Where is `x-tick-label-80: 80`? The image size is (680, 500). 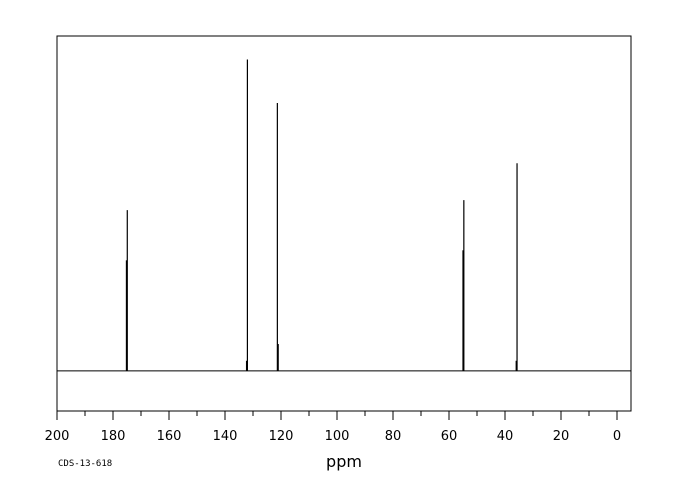 x-tick-label-80: 80 is located at coordinates (393, 436).